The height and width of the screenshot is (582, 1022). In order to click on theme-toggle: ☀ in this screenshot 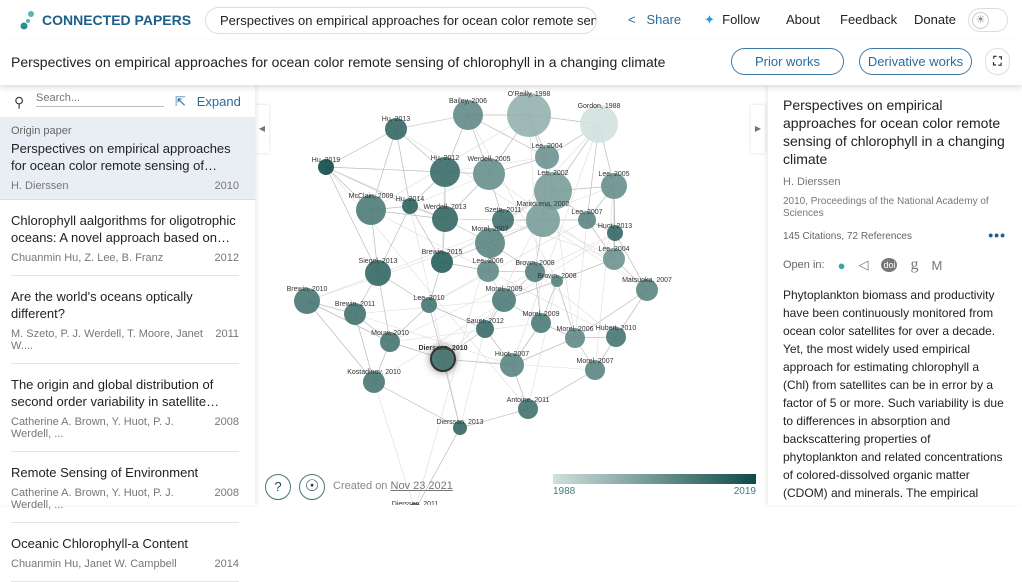, I will do `click(988, 20)`.